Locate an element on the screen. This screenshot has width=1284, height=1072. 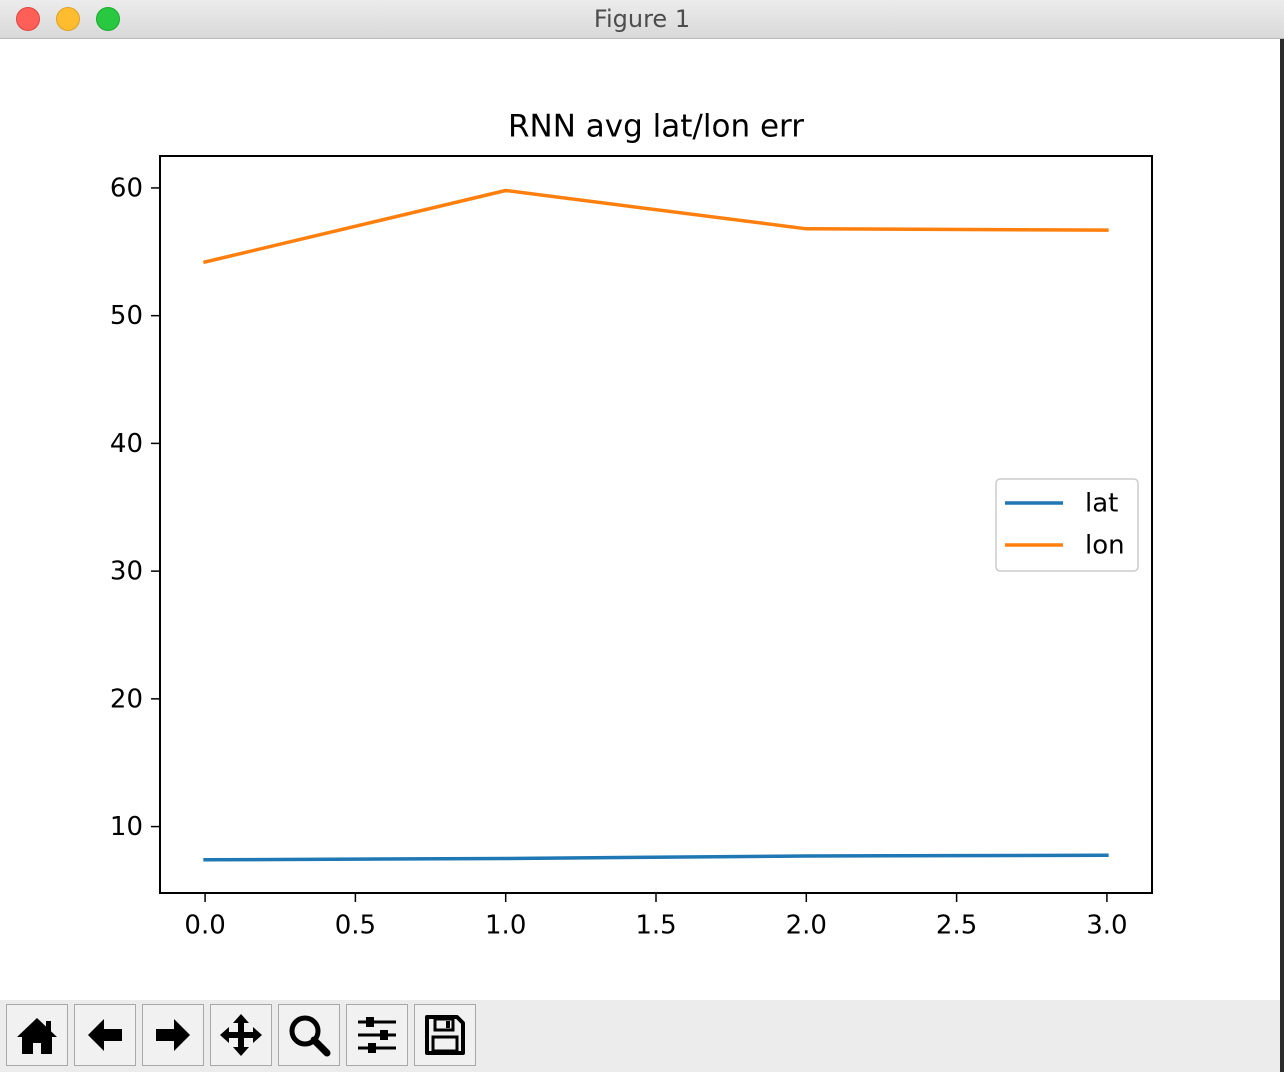
minimize-window-button is located at coordinates (68, 19).